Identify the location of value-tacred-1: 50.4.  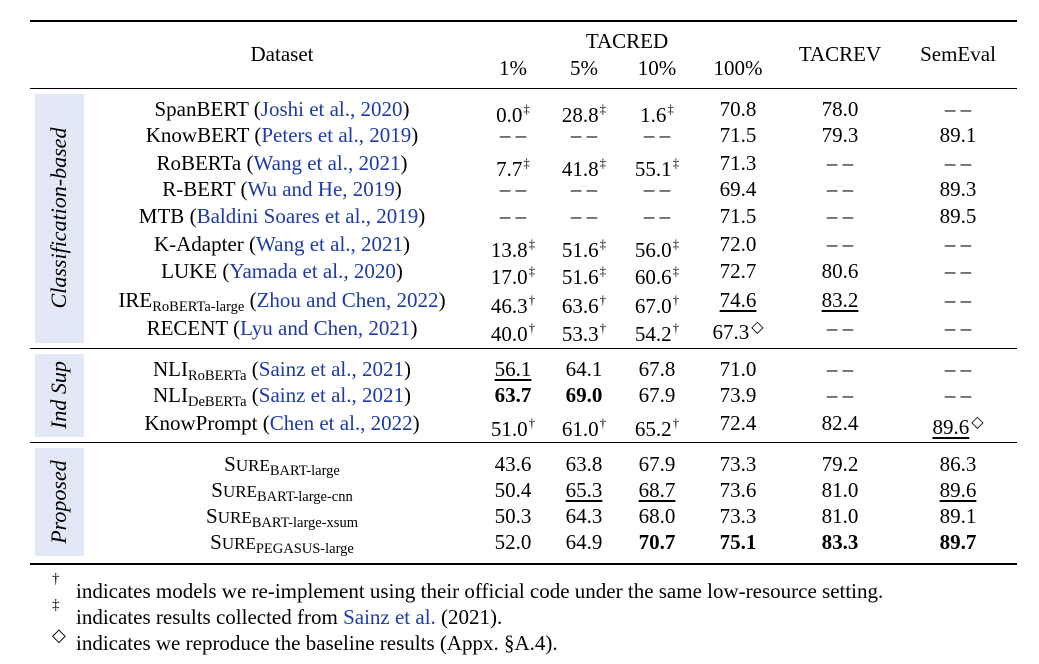
(513, 490).